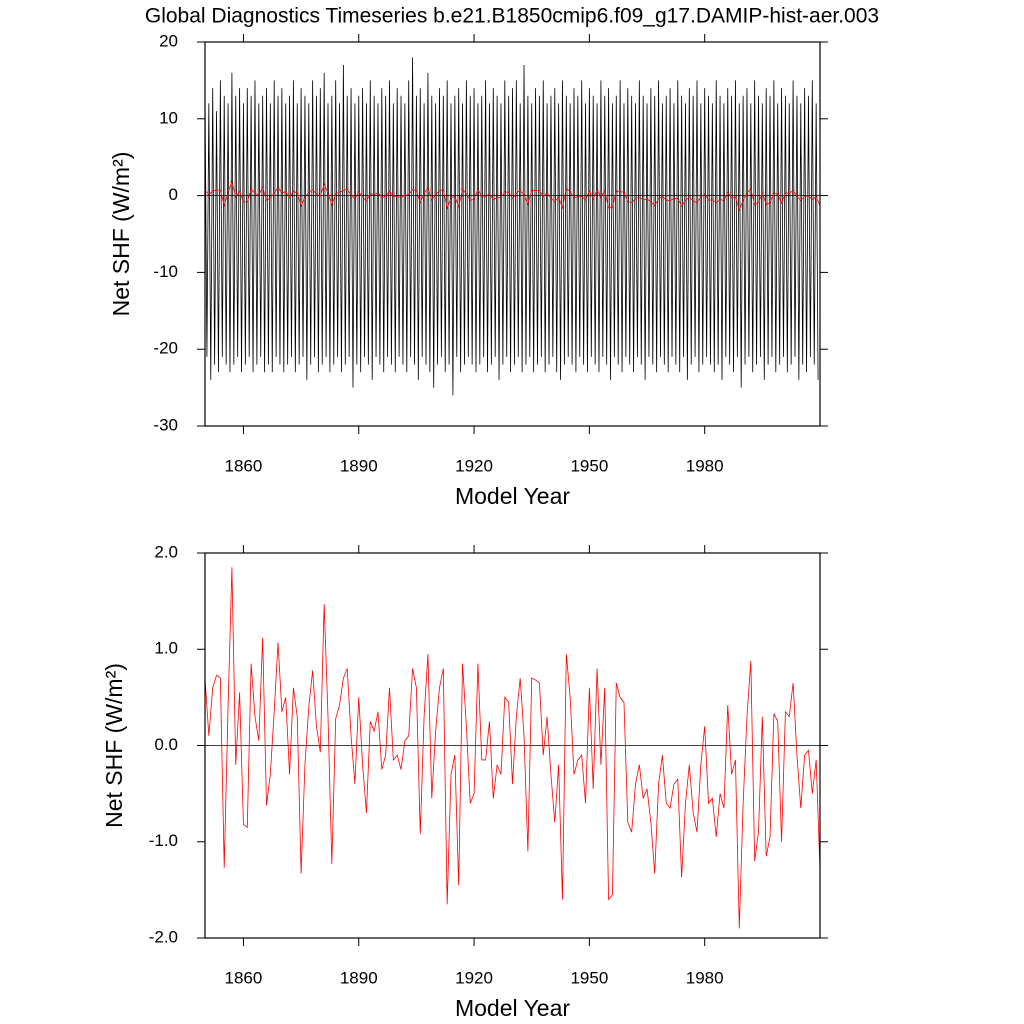 This screenshot has height=1024, width=1024. I want to click on y-tick-label: 0, so click(173, 194).